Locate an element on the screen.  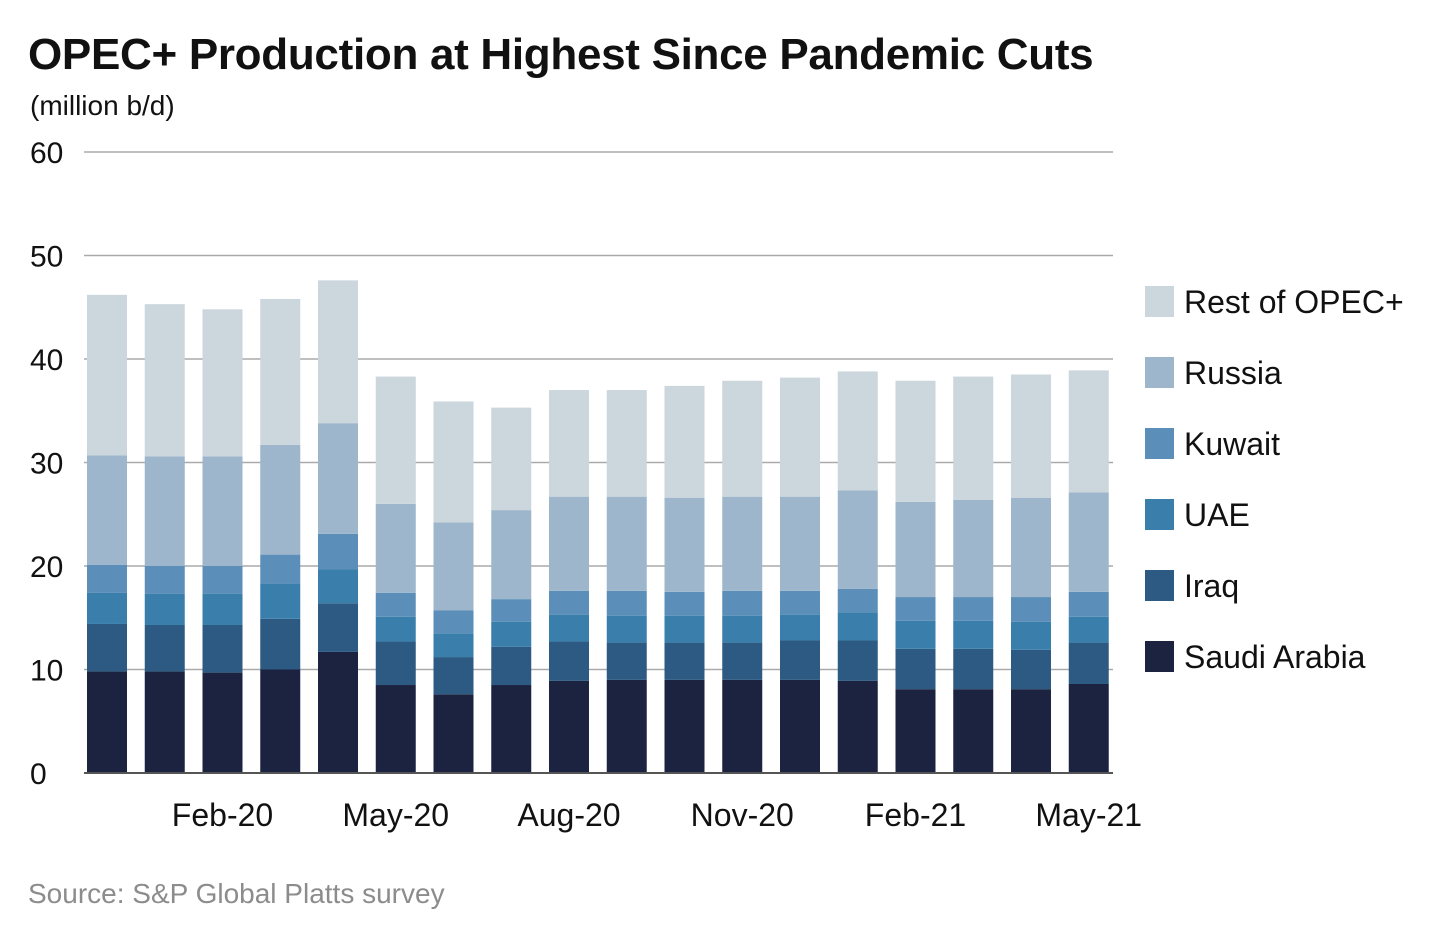
y-tick-label: 0 is located at coordinates (38, 774).